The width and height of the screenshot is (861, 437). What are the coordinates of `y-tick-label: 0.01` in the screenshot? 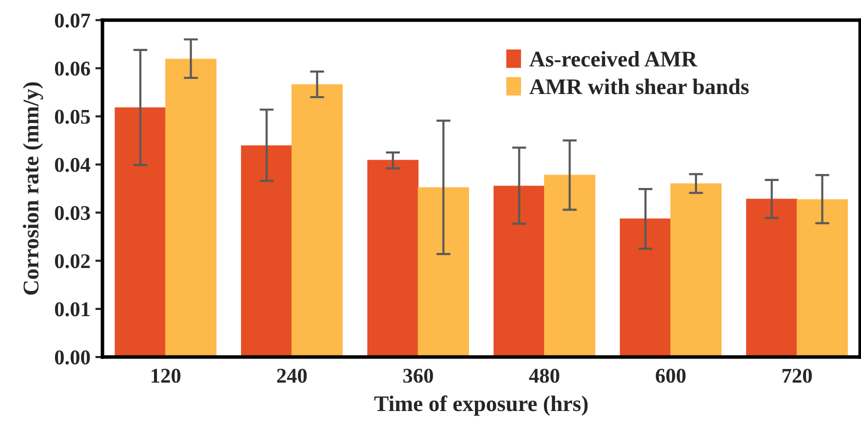 It's located at (72, 309).